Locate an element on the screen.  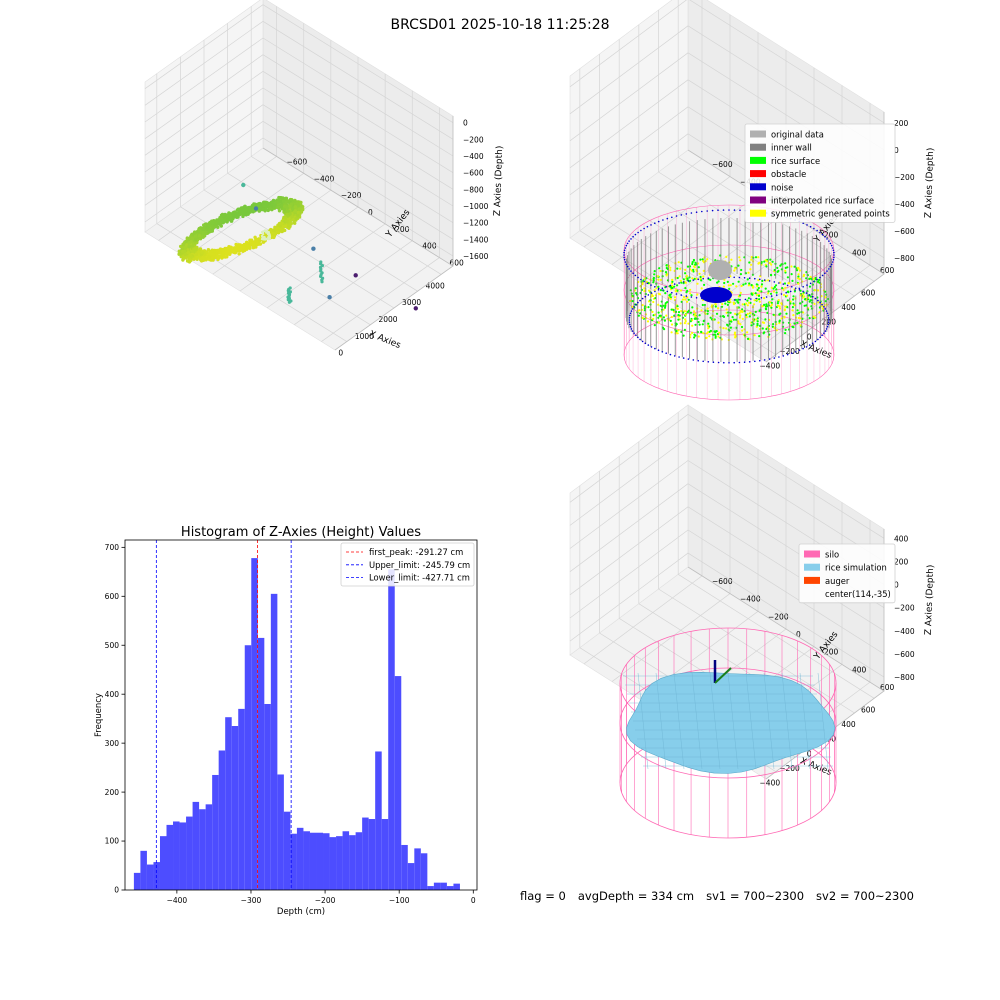
legend-label: rice simulation is located at coordinates (856, 568).